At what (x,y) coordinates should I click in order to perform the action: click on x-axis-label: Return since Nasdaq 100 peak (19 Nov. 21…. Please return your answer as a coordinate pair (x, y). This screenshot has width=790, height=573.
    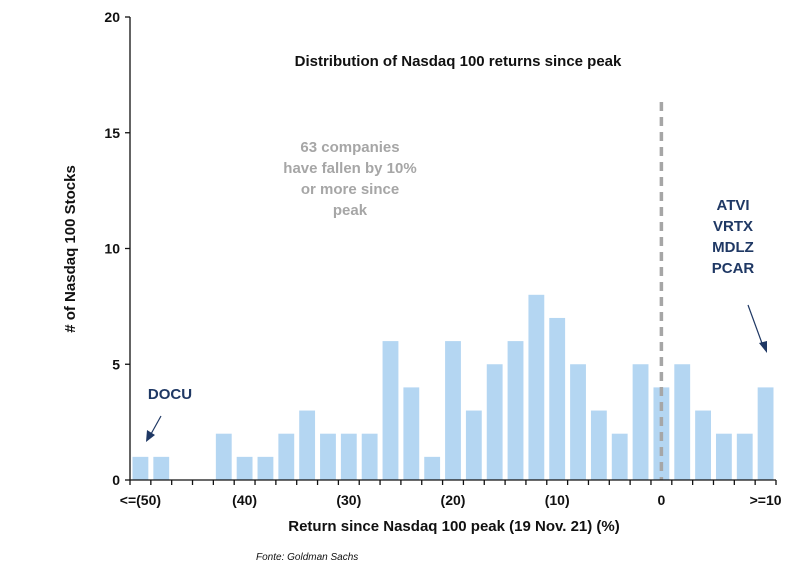
    Looking at the image, I should click on (454, 526).